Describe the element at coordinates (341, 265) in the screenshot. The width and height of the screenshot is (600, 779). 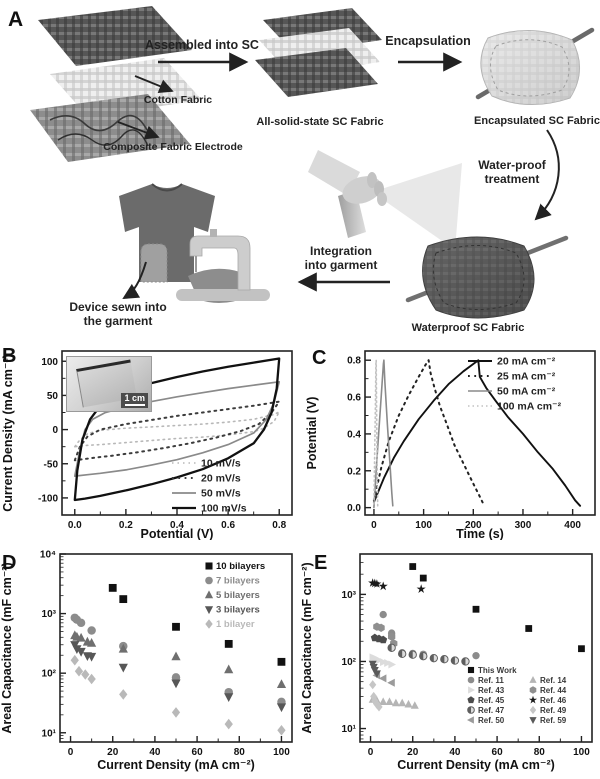
I see `integration-label-2: into garment` at that location.